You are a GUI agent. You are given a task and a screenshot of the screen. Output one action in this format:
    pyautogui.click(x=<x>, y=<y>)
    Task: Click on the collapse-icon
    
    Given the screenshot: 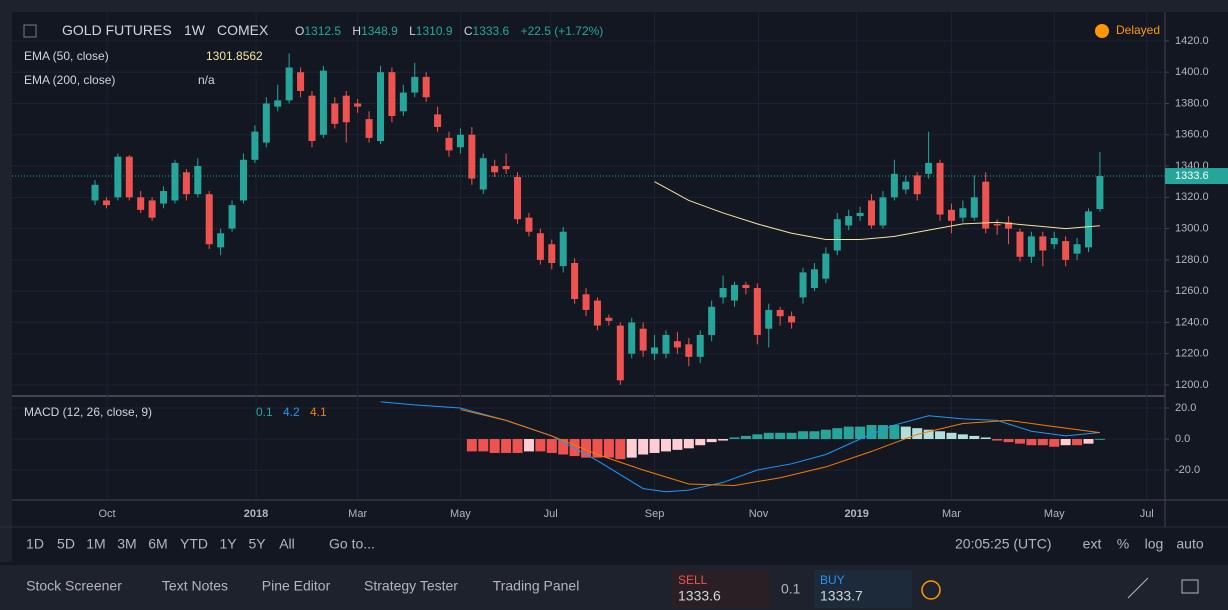 What is the action you would take?
    pyautogui.click(x=30, y=31)
    